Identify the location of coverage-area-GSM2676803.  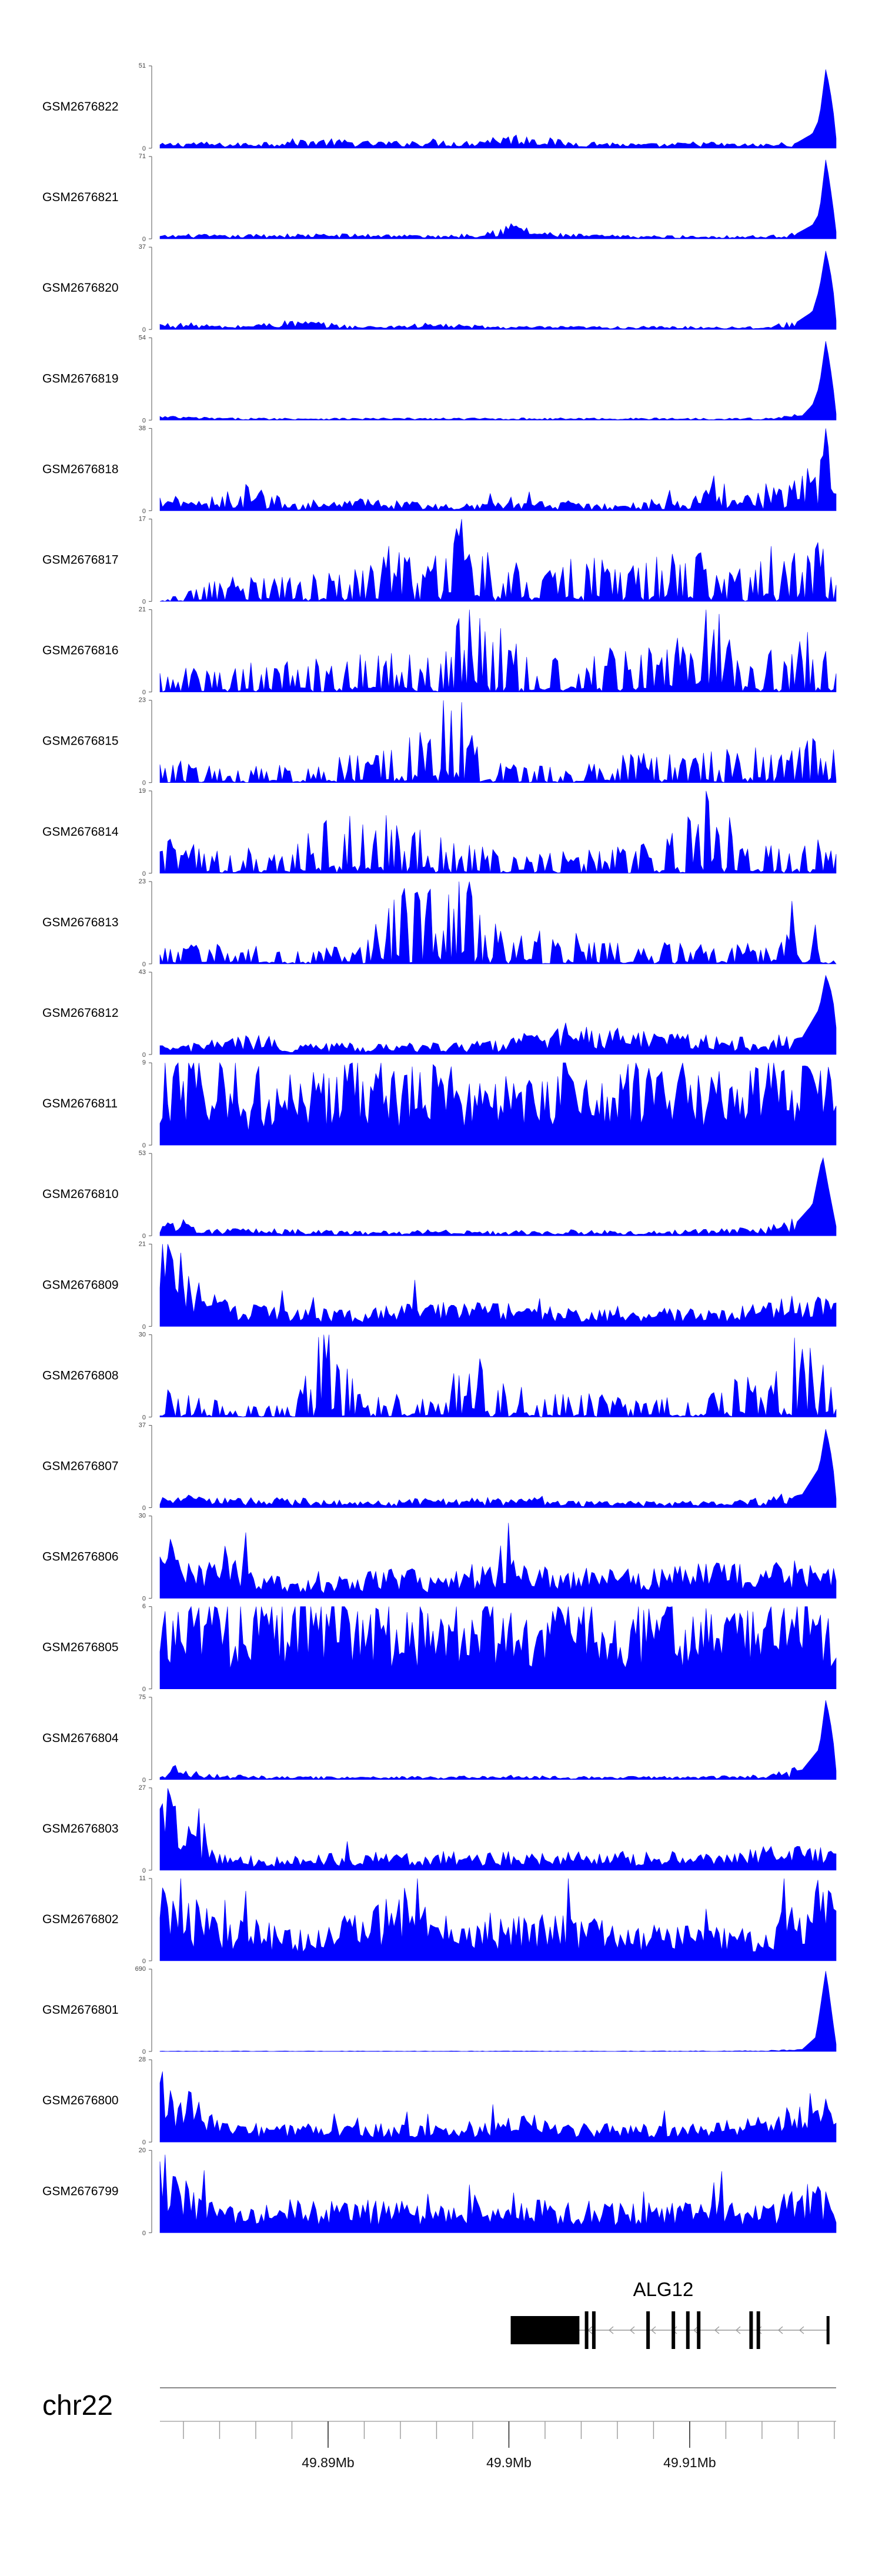
(498, 1829).